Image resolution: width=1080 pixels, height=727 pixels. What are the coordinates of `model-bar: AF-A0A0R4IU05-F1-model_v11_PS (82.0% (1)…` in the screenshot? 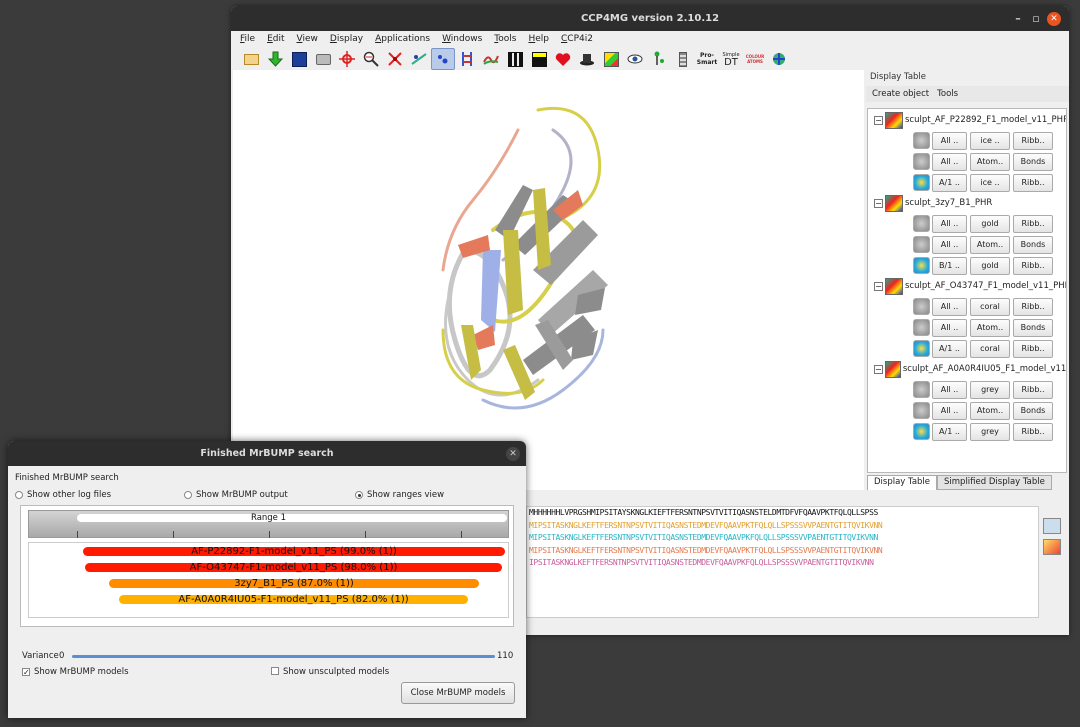 It's located at (293, 600).